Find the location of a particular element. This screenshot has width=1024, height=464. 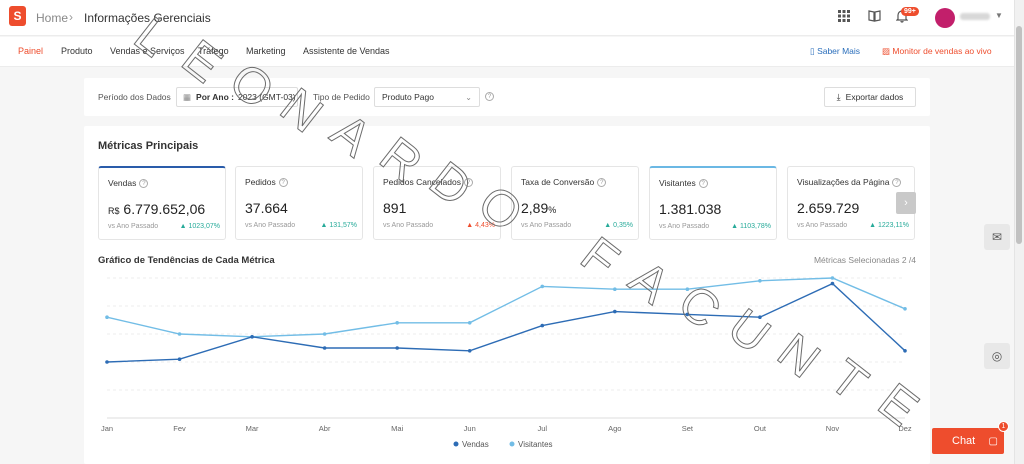

apps-grid-icon is located at coordinates (844, 18).